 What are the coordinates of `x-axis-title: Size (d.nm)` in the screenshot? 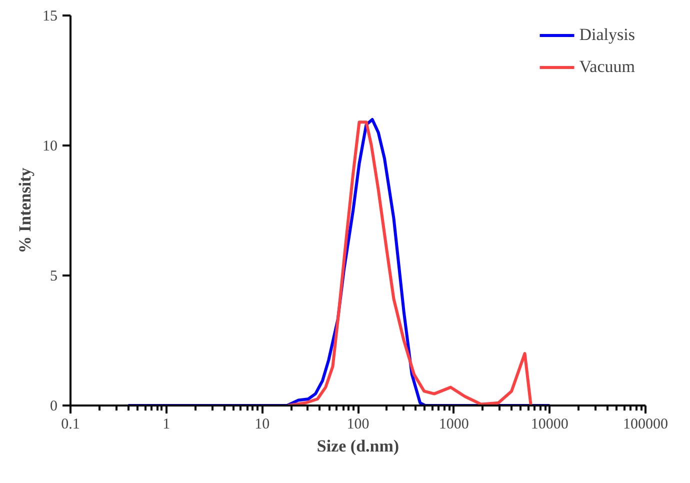 It's located at (358, 446).